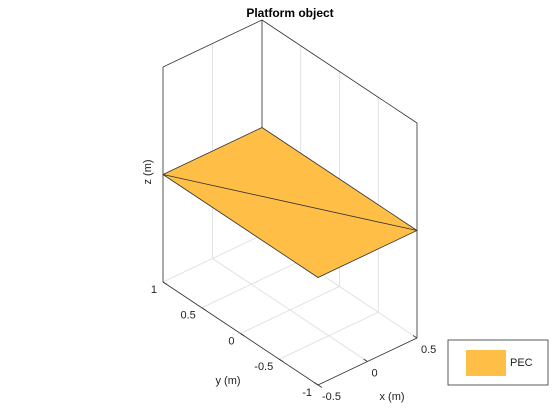 The height and width of the screenshot is (420, 560). Describe the element at coordinates (148, 171) in the screenshot. I see `z-axis-label: z (m)` at that location.